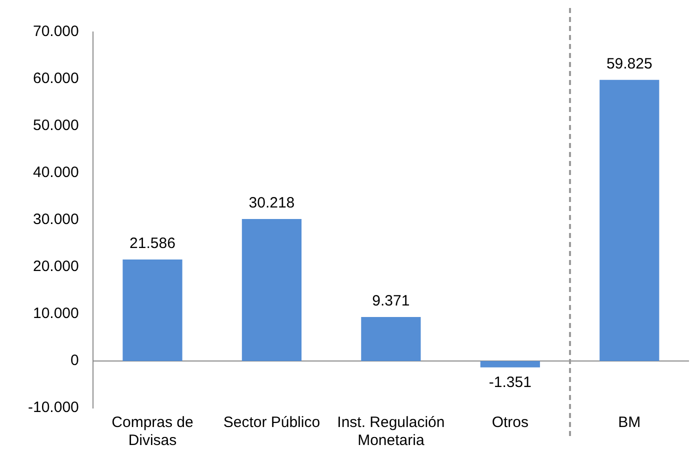 Image resolution: width=699 pixels, height=460 pixels. Describe the element at coordinates (53, 407) in the screenshot. I see `y-tick-label: -10.000` at that location.